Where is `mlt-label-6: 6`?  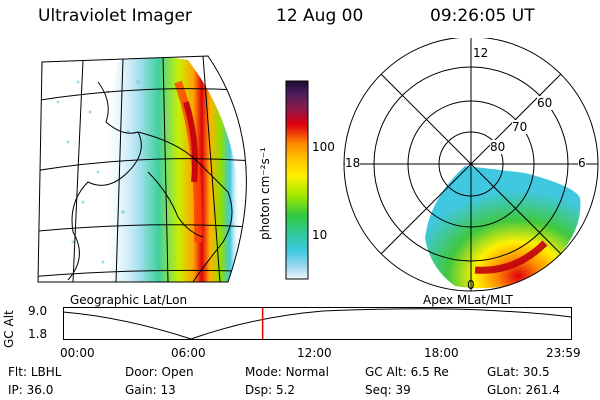 mlt-label-6: 6 is located at coordinates (582, 163).